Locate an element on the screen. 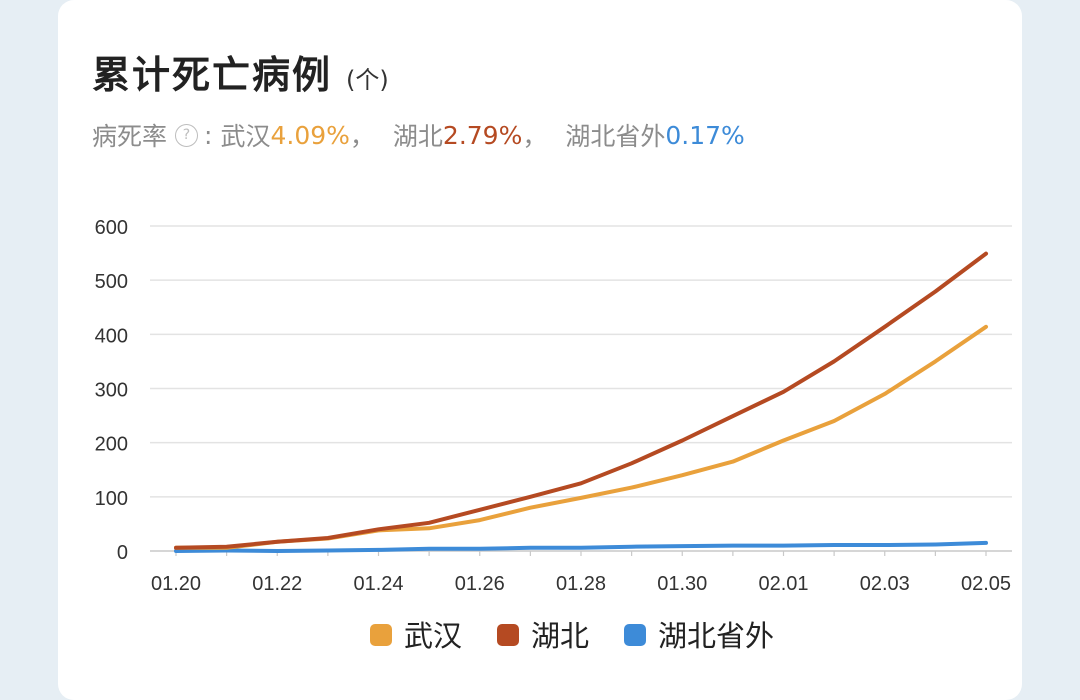 This screenshot has width=1080, height=700. x-tick-label: 02.03 is located at coordinates (885, 584).